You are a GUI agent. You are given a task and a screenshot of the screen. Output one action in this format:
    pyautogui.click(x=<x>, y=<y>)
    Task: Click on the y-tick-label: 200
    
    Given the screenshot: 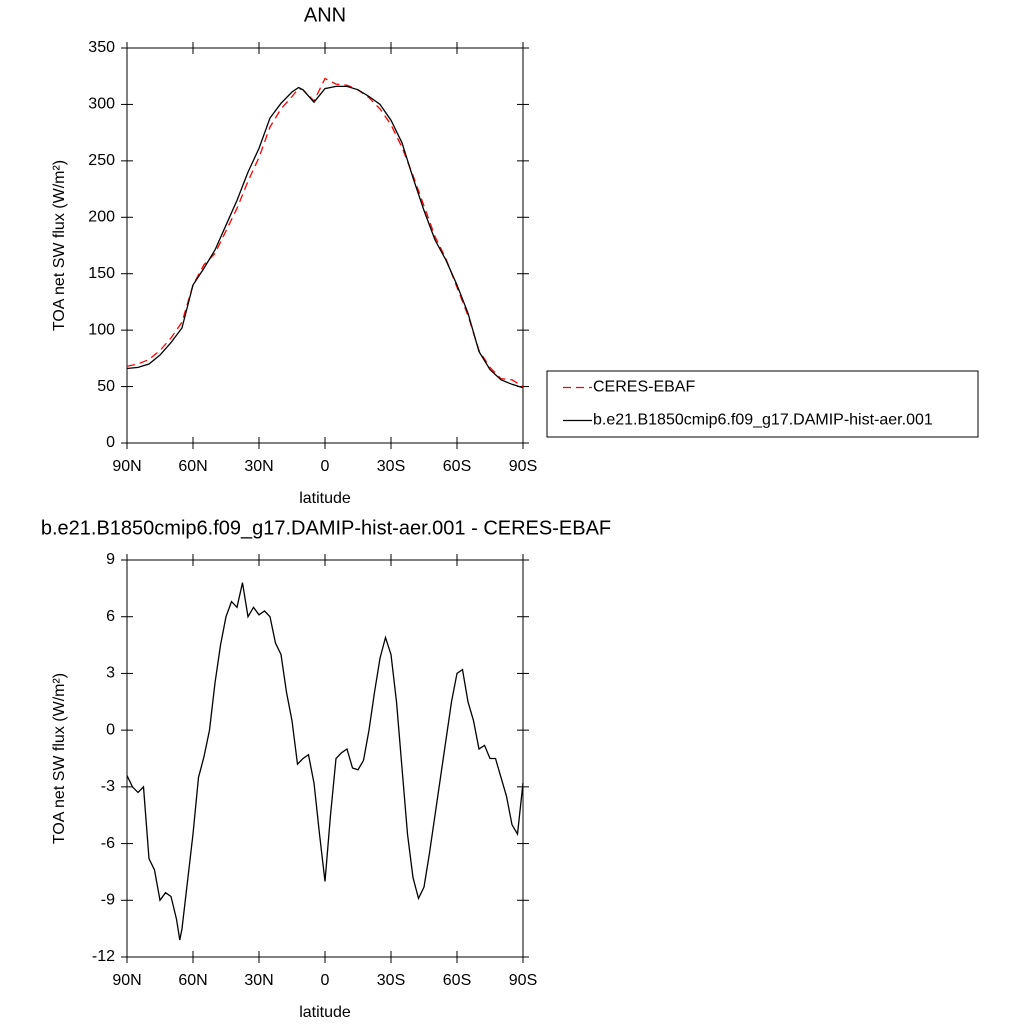 What is the action you would take?
    pyautogui.click(x=101, y=217)
    